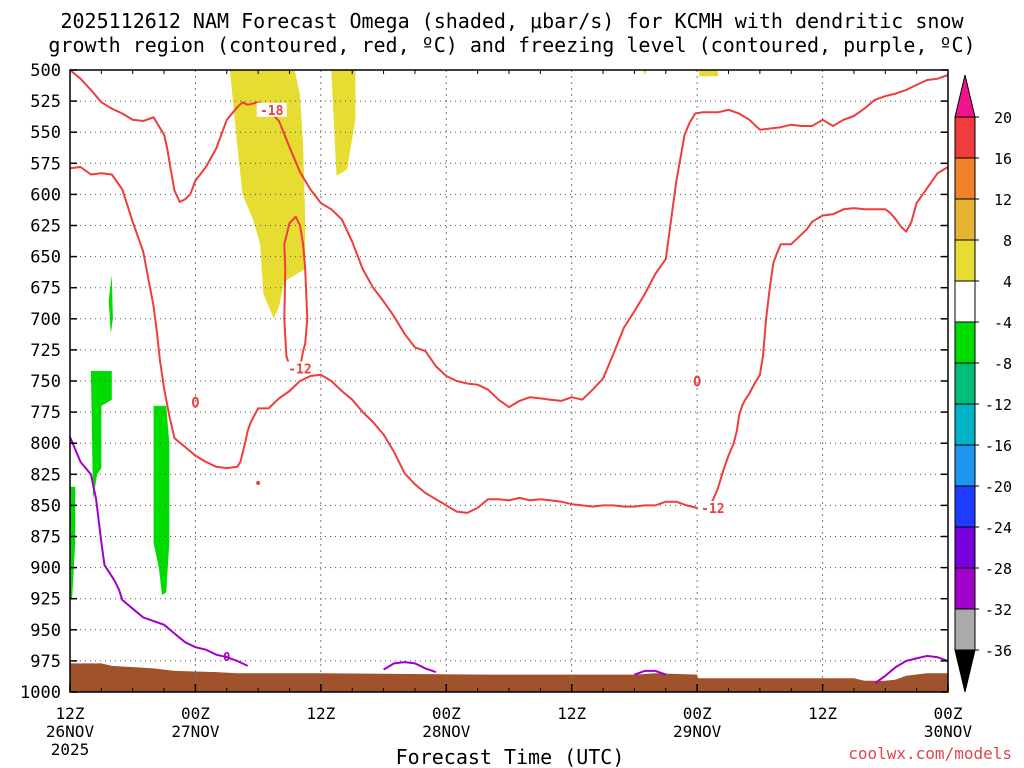 The image size is (1024, 768). I want to click on terrain-surface, so click(509, 677).